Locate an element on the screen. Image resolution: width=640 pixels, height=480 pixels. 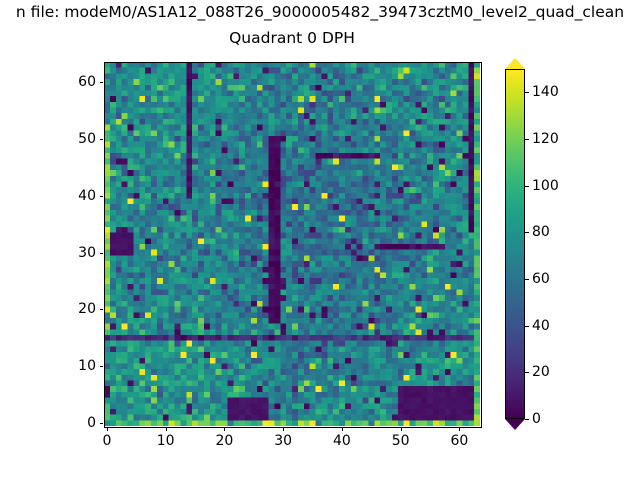
y-tick-label: 60 is located at coordinates (87, 81).